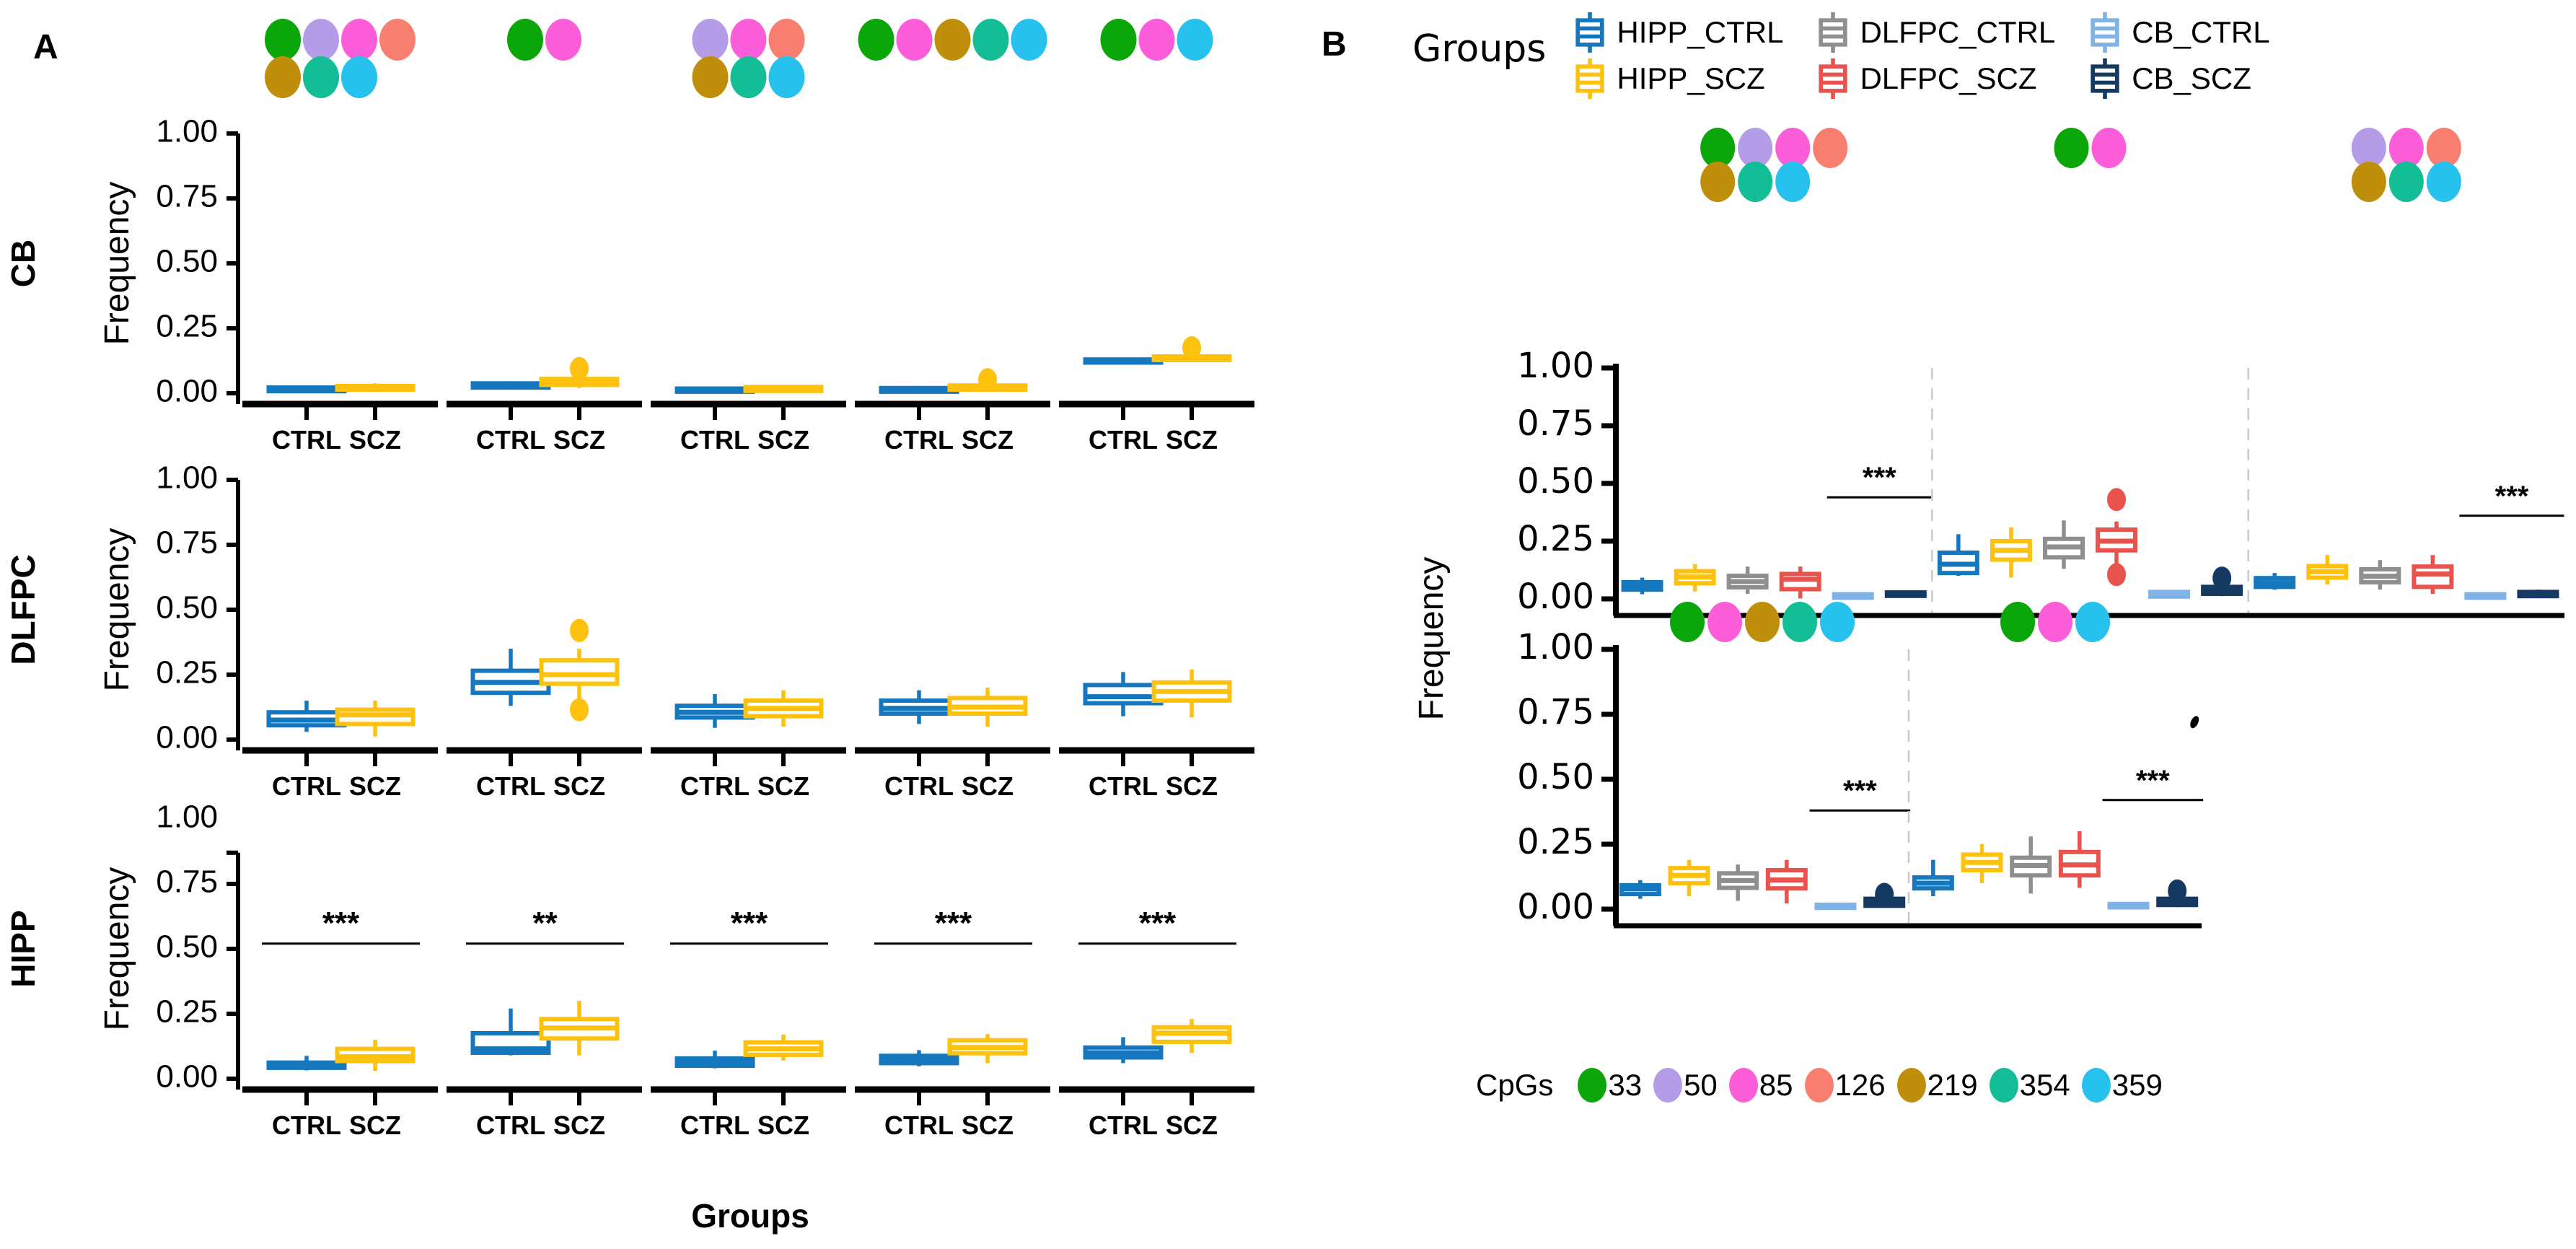 This screenshot has height=1249, width=2576. I want to click on stray-mark, so click(2194, 722).